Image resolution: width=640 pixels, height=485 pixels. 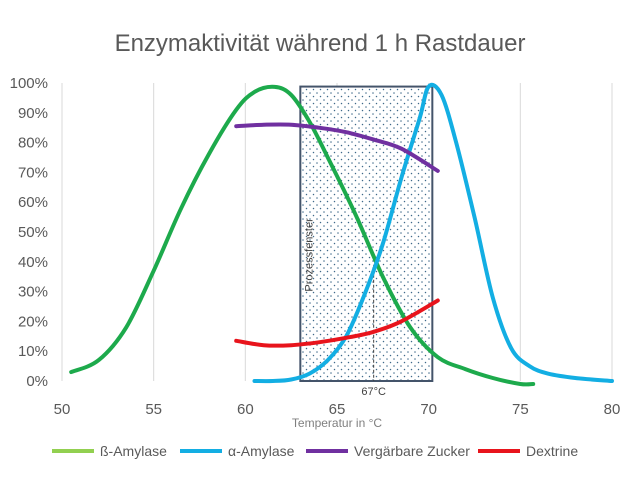 I want to click on legend-label-1: α-Amylase, so click(x=261, y=451).